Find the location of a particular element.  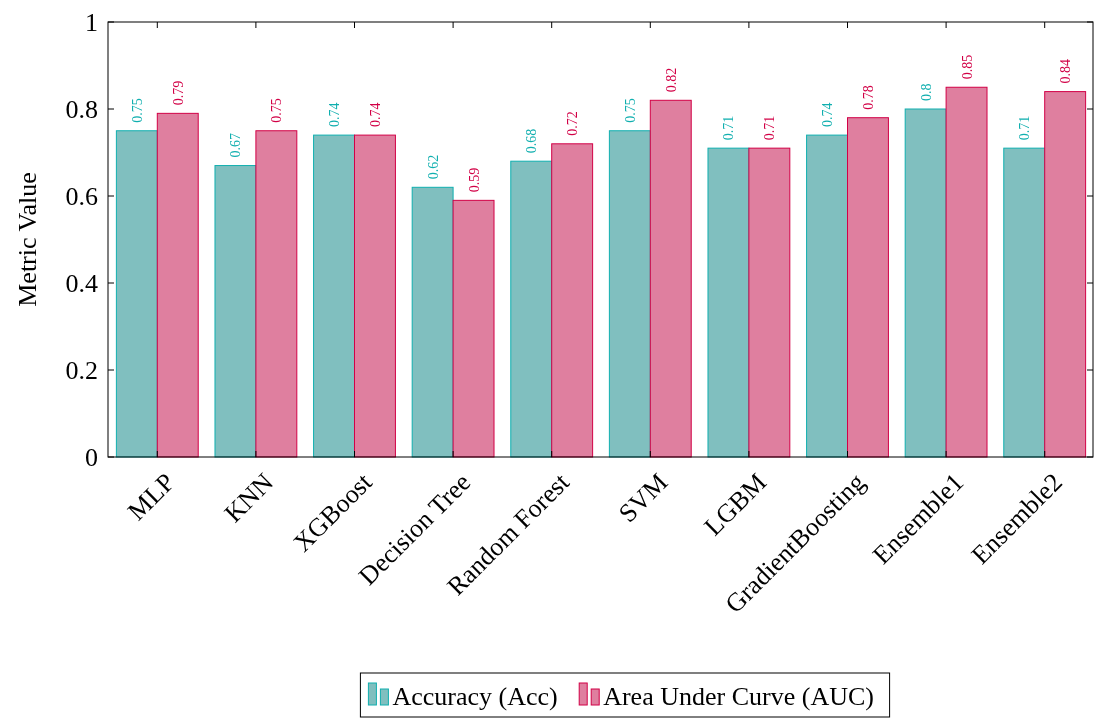

data-label: 0.84 is located at coordinates (1066, 71).